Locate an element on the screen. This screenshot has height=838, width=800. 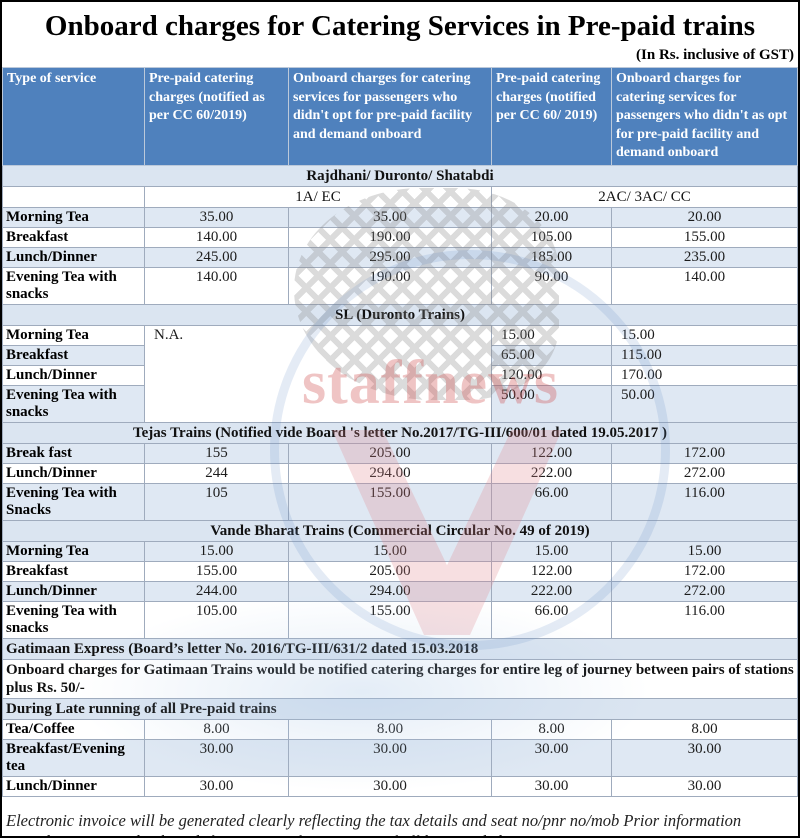
table-row: Break fast 155 205.00 122.00 172.00 is located at coordinates (400, 453).